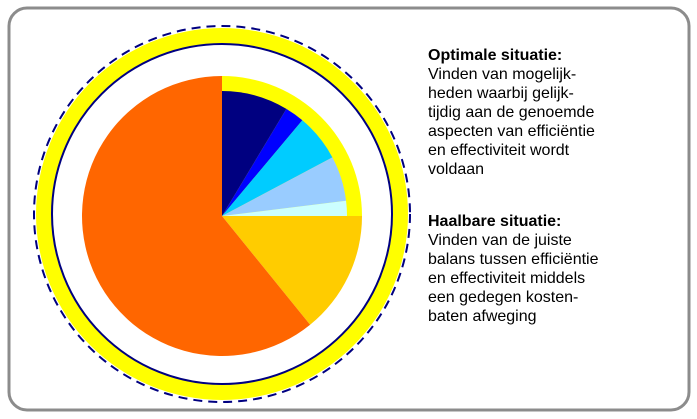 The height and width of the screenshot is (419, 697). Describe the element at coordinates (495, 55) in the screenshot. I see `section-heading: Optimale situatie:` at that location.